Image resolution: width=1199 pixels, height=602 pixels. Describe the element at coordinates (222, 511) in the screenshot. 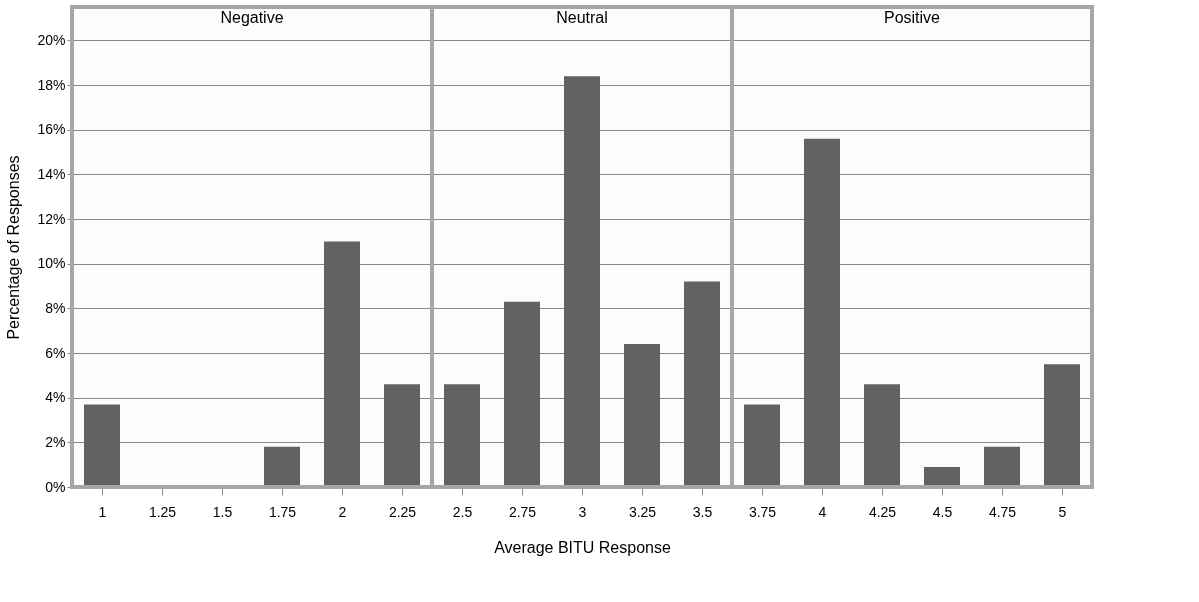

I see `x-tick-label: 1.5` at that location.